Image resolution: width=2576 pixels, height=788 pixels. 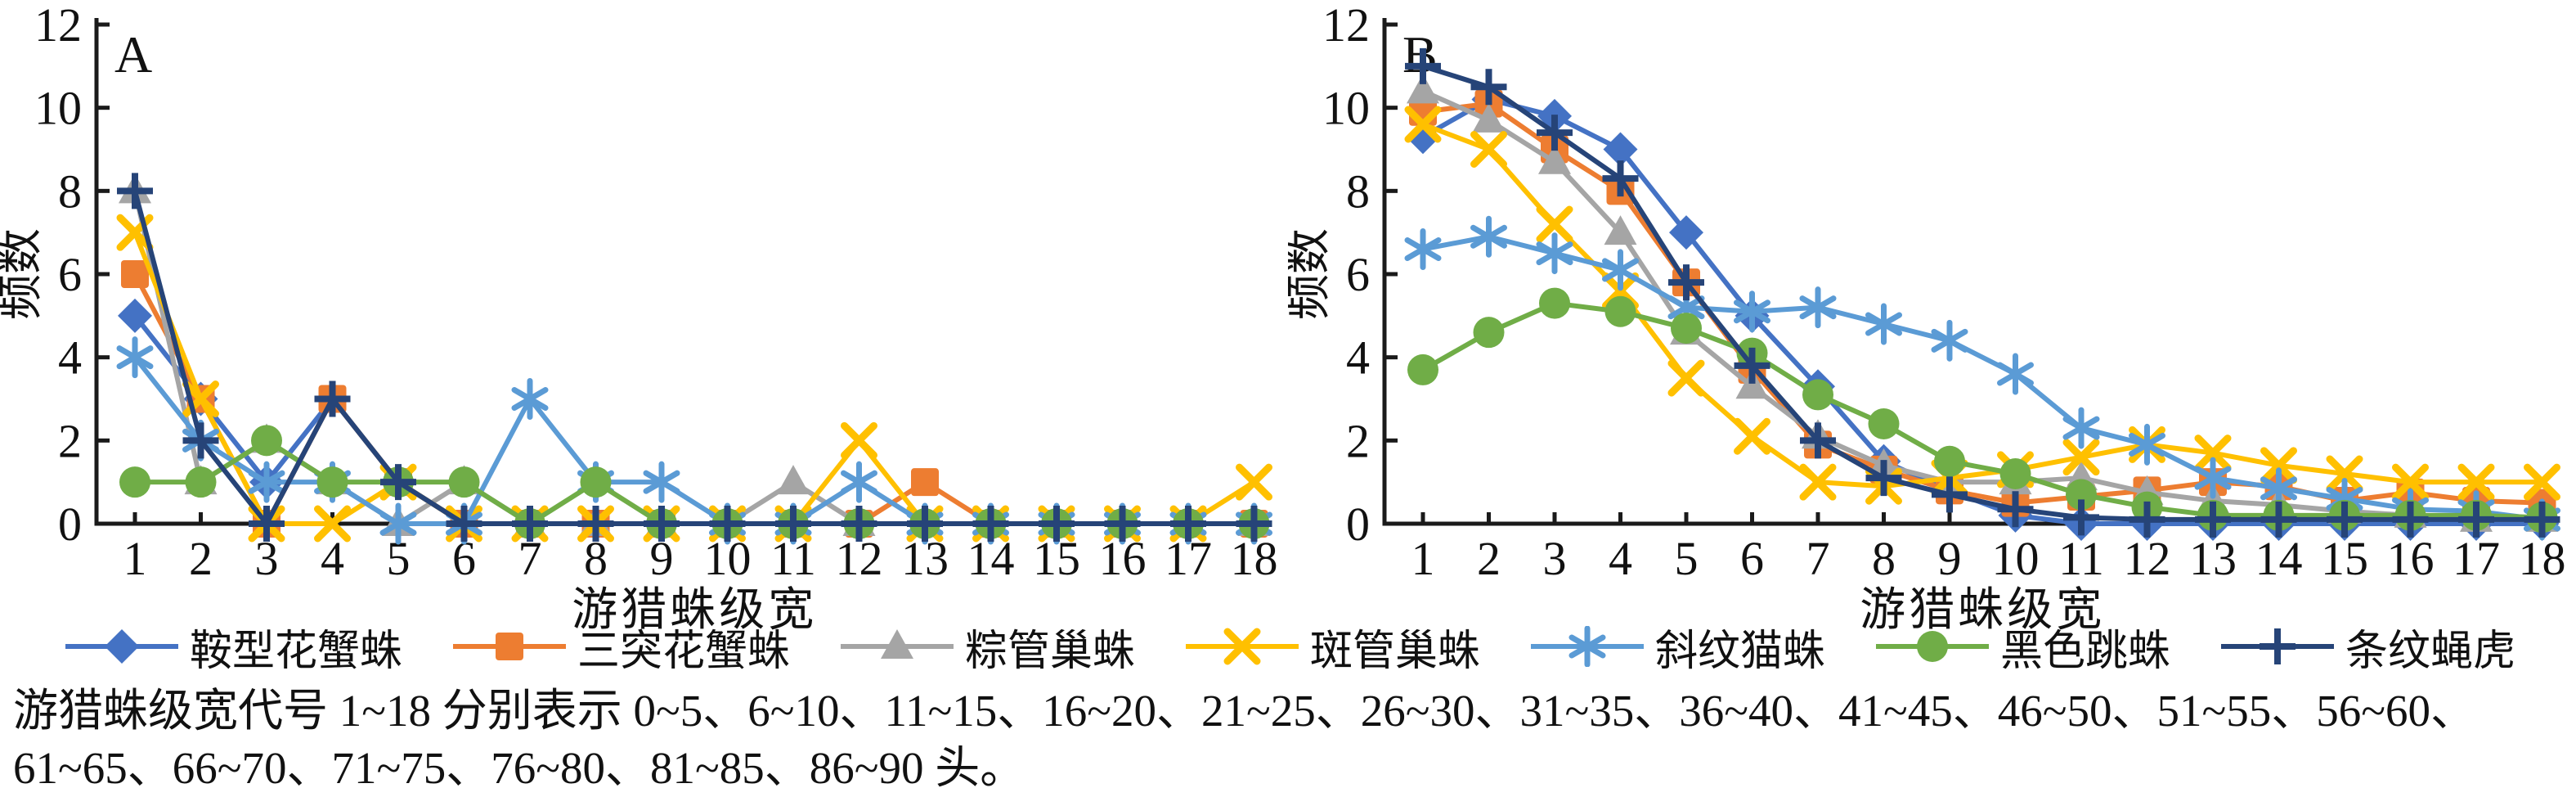 What do you see at coordinates (1311, 274) in the screenshot?
I see `y-axis-label: 频数` at bounding box center [1311, 274].